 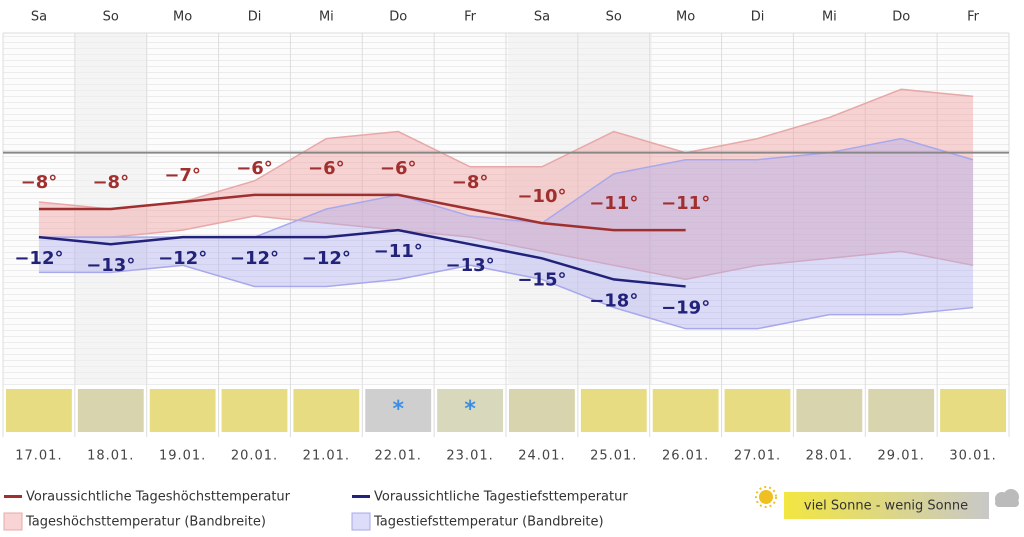 What do you see at coordinates (766, 497) in the screenshot?
I see `sun-icon` at bounding box center [766, 497].